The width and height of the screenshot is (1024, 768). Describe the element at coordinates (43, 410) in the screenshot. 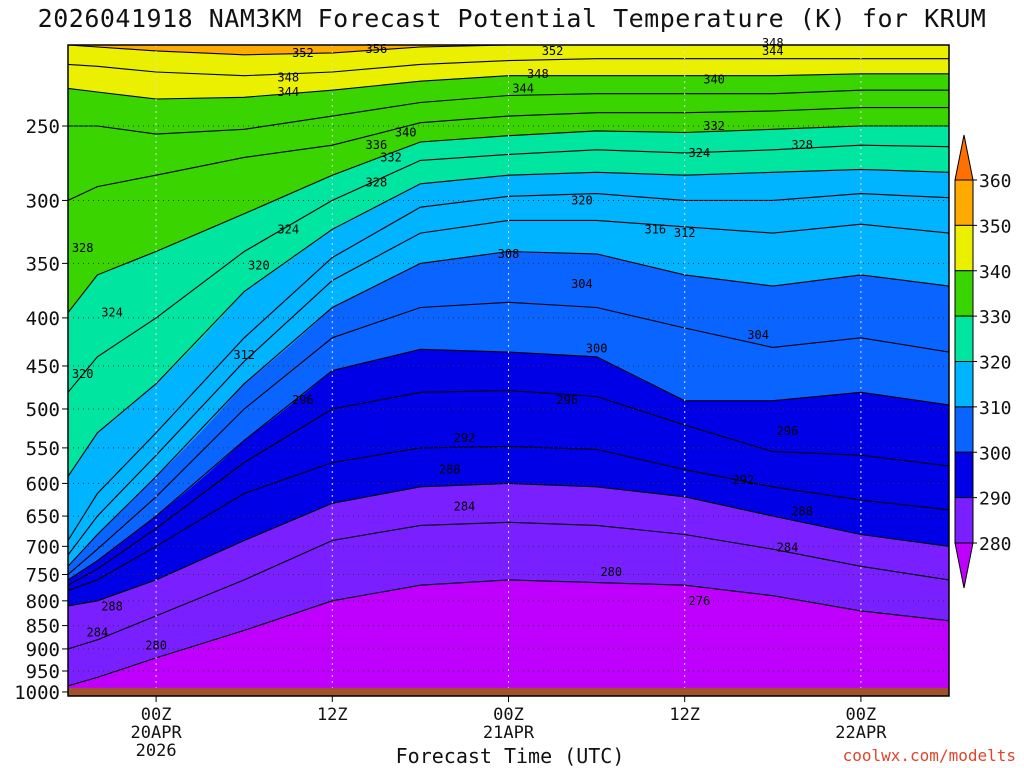

I see `y-tick-label: 500` at that location.